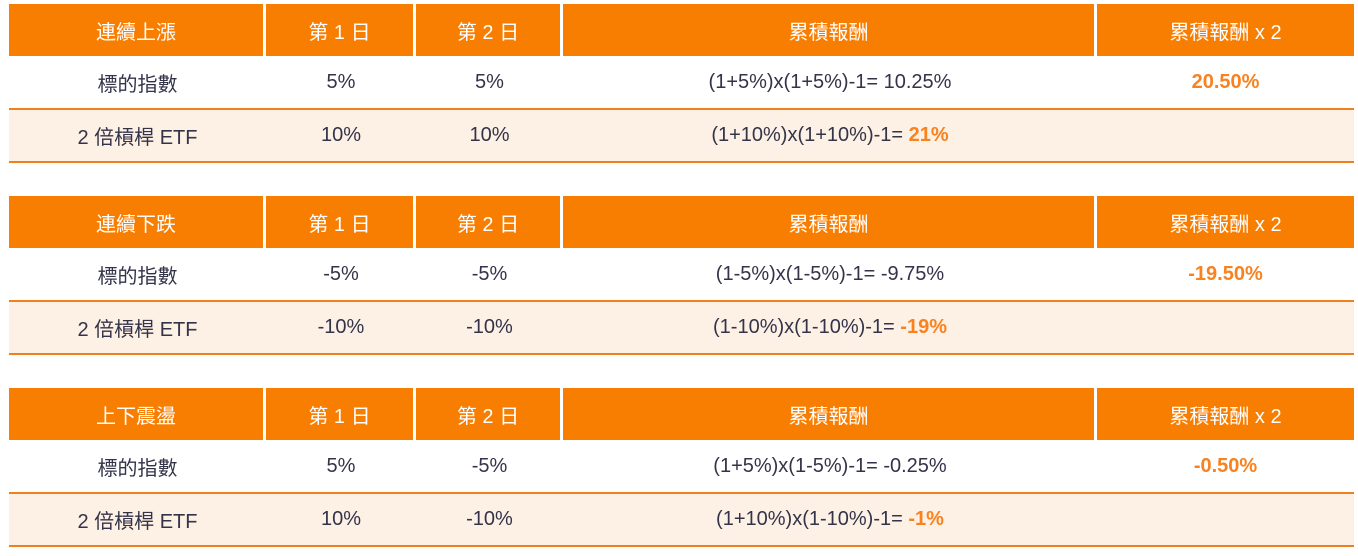 Image resolution: width=1358 pixels, height=556 pixels. I want to click on day2-value-cell: 10%, so click(489, 135).